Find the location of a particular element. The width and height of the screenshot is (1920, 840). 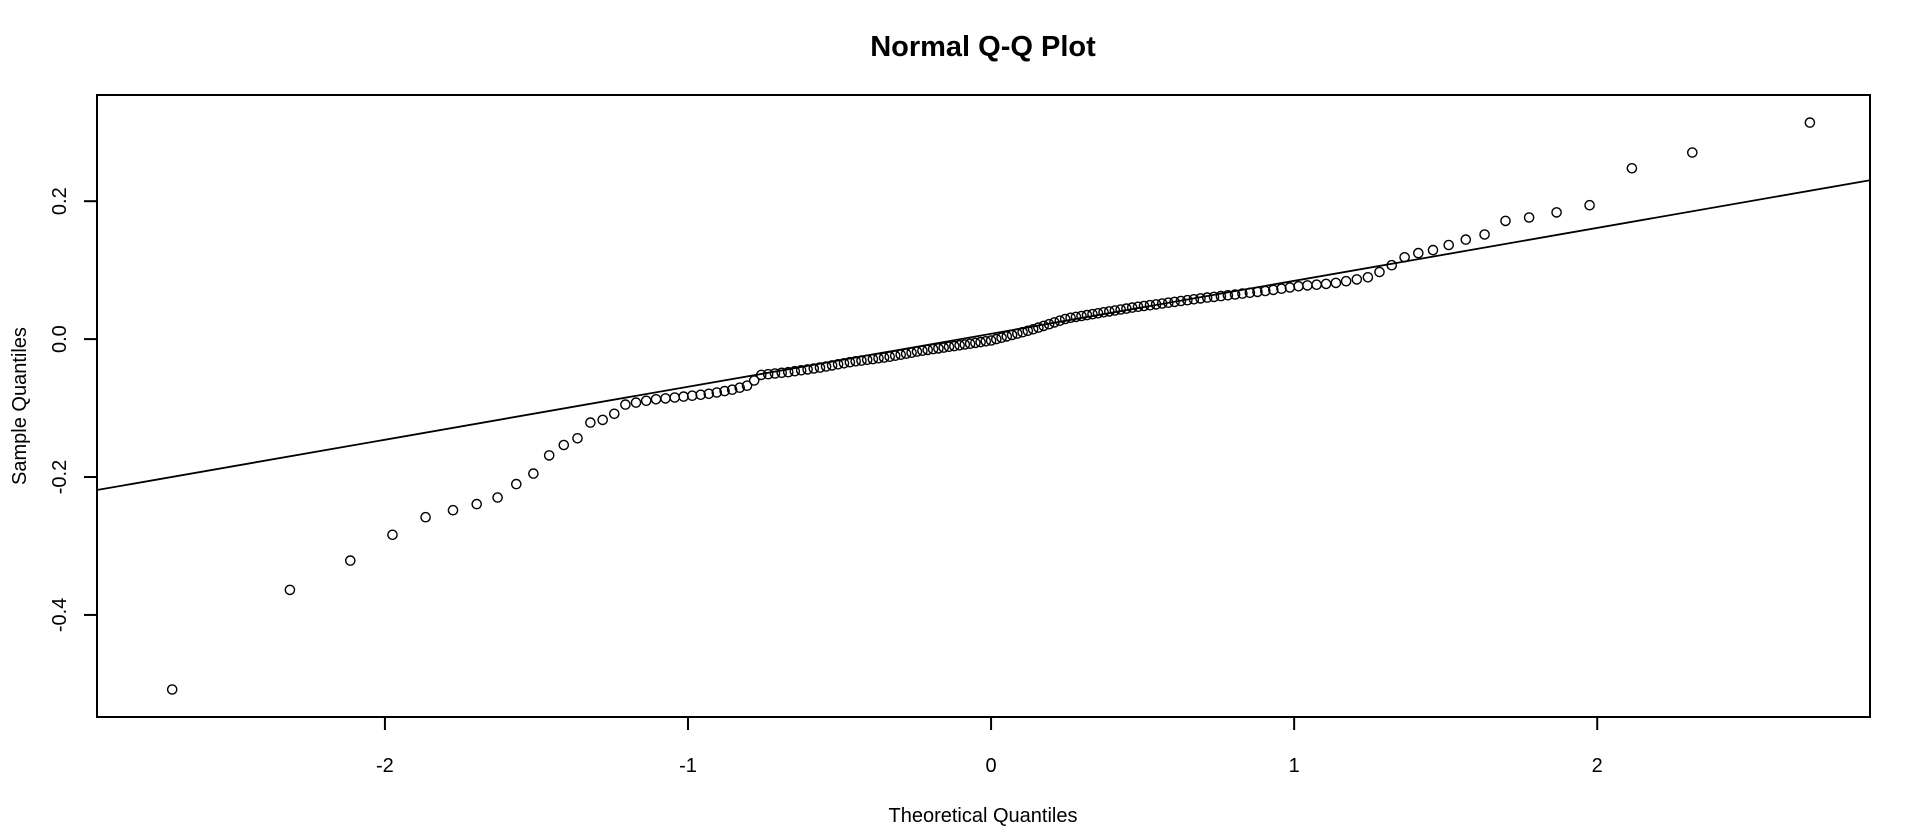

y-axis-label: Sample Quantiles is located at coordinates (20, 406).